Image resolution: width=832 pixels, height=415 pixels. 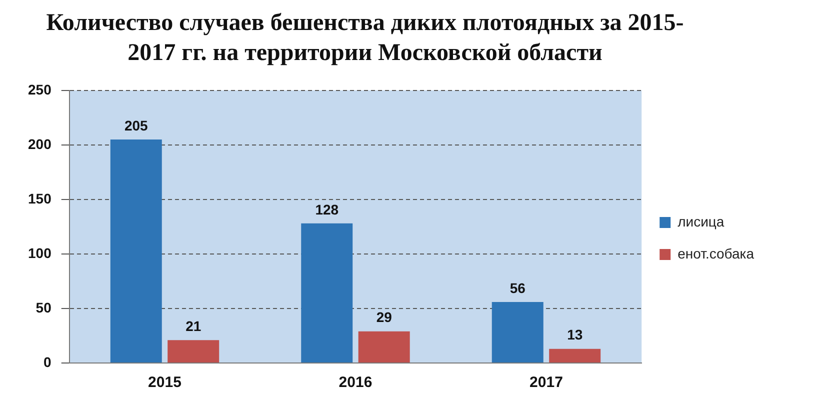 I want to click on y-tick-label: 200, so click(x=40, y=144).